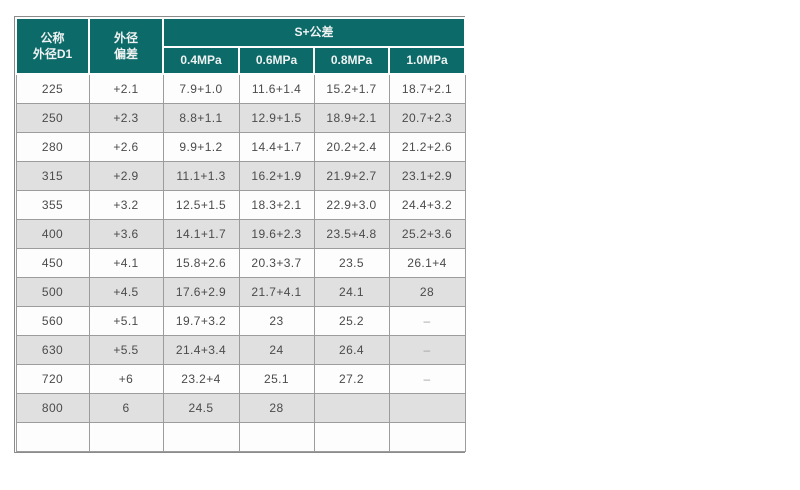 This screenshot has height=490, width=800. I want to click on table-cell: 23.2+4, so click(201, 379).